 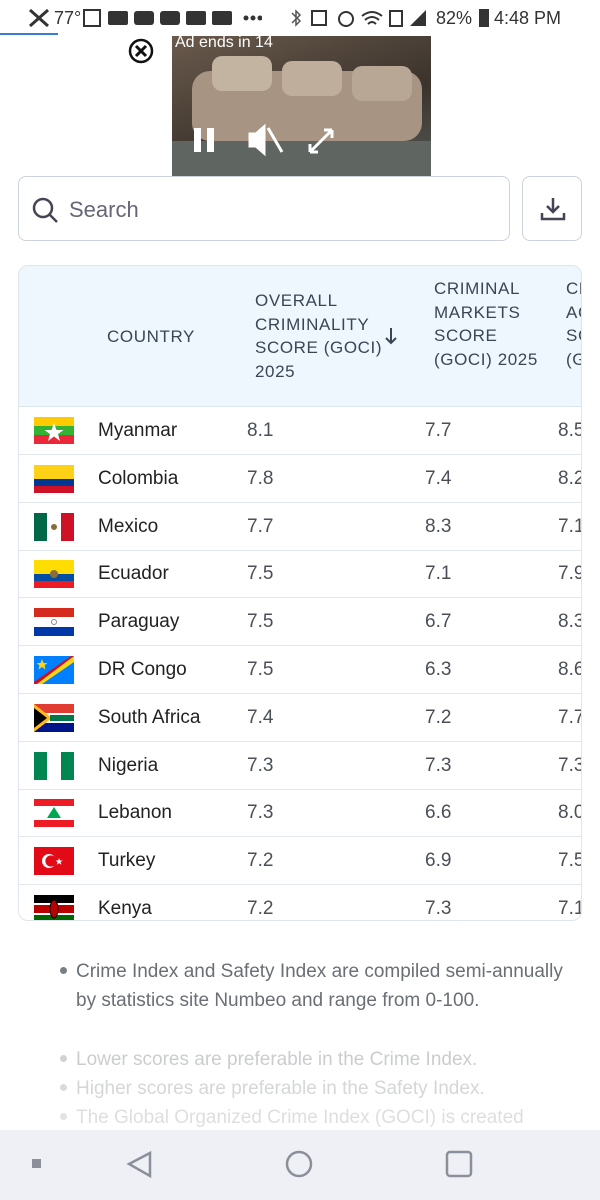 What do you see at coordinates (300, 622) in the screenshot?
I see `table-row: Paraguay 7.5 6.7 8.3` at bounding box center [300, 622].